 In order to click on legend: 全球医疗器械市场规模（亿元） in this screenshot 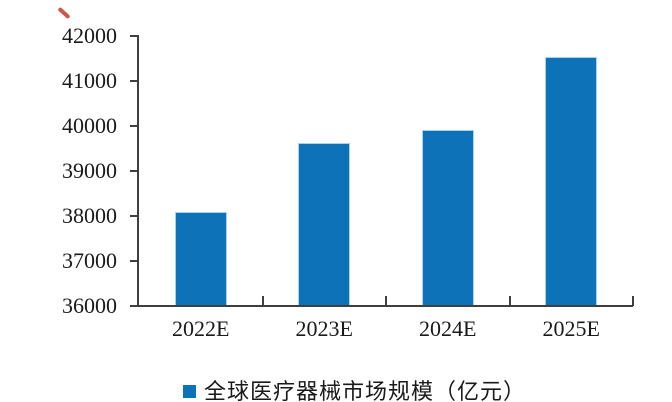, I will do `click(354, 388)`.